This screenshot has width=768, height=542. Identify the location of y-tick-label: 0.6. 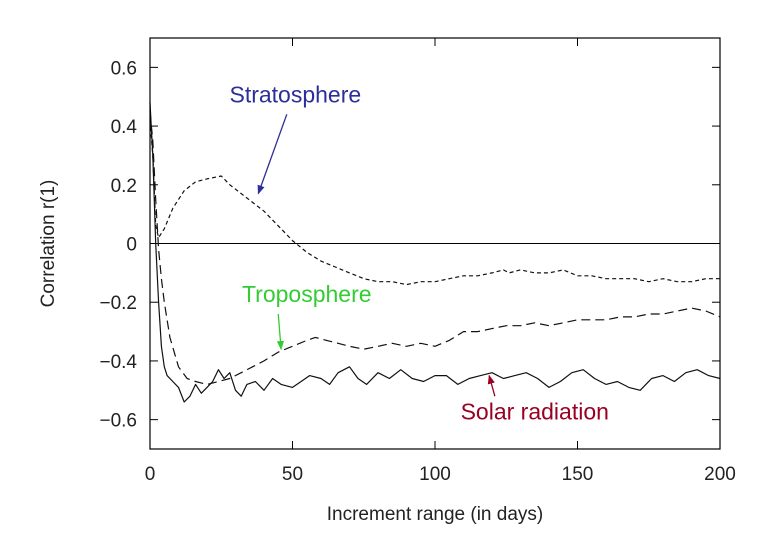
(124, 68).